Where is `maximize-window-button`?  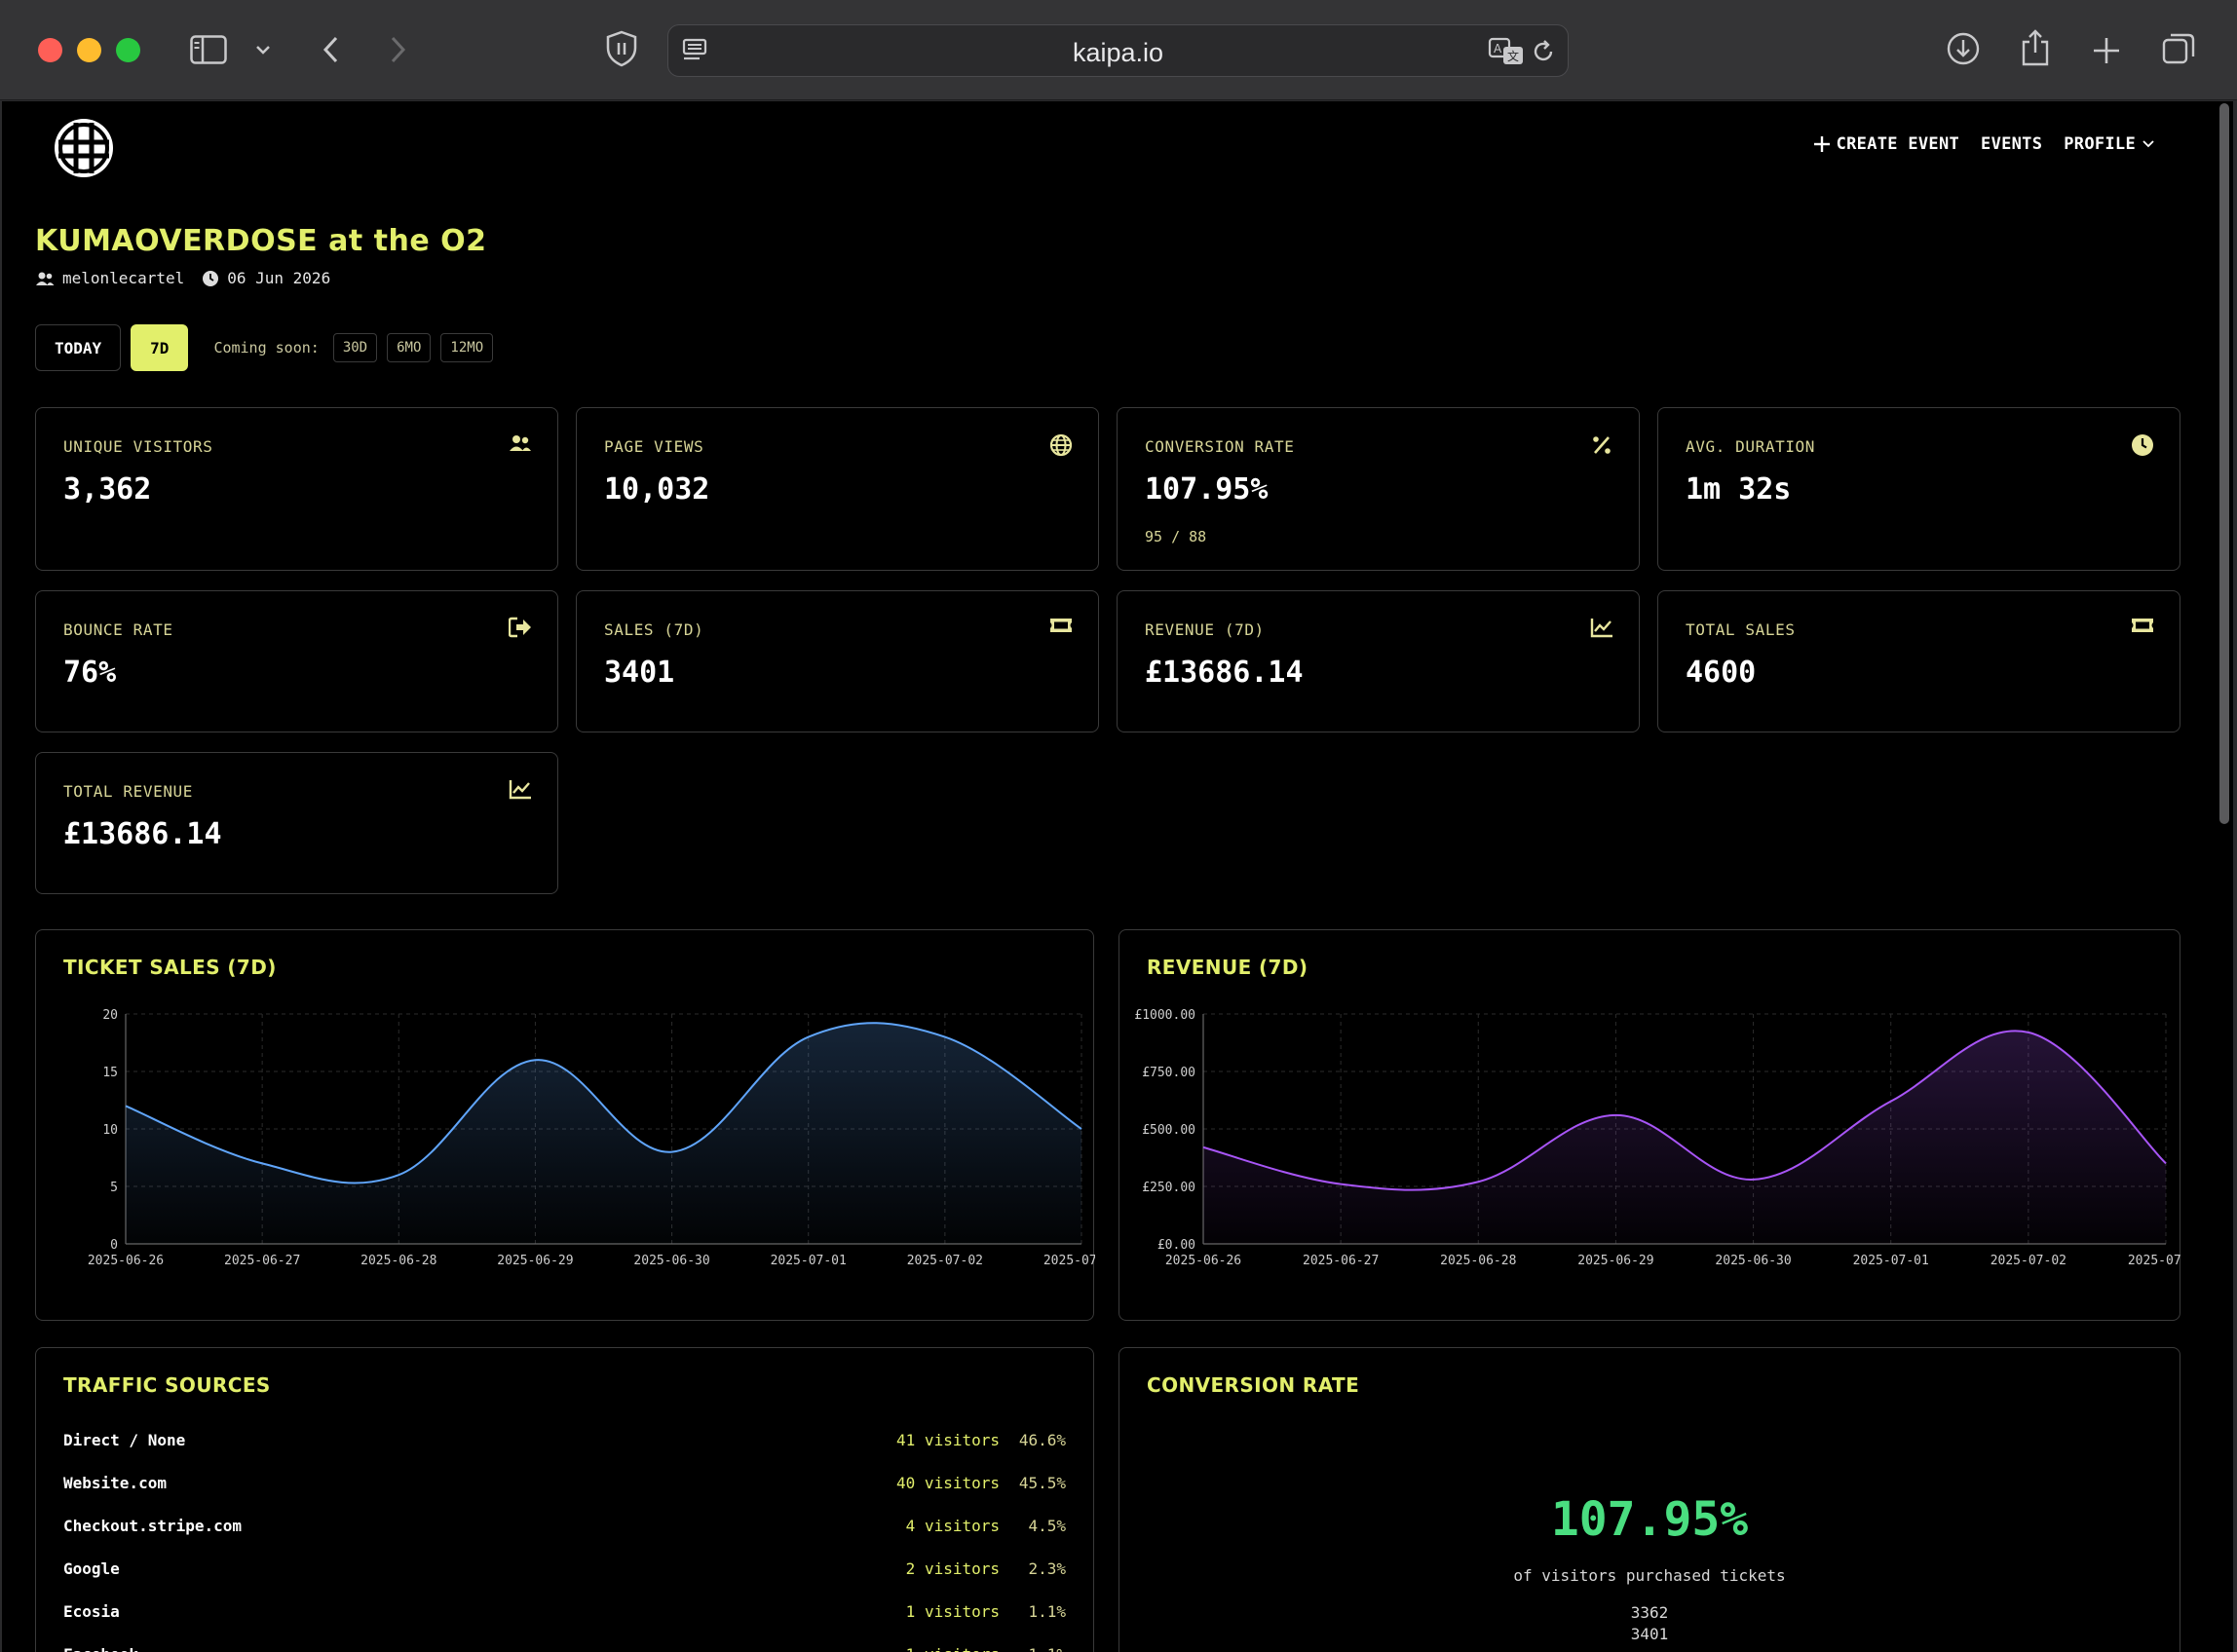
maximize-window-button is located at coordinates (128, 50).